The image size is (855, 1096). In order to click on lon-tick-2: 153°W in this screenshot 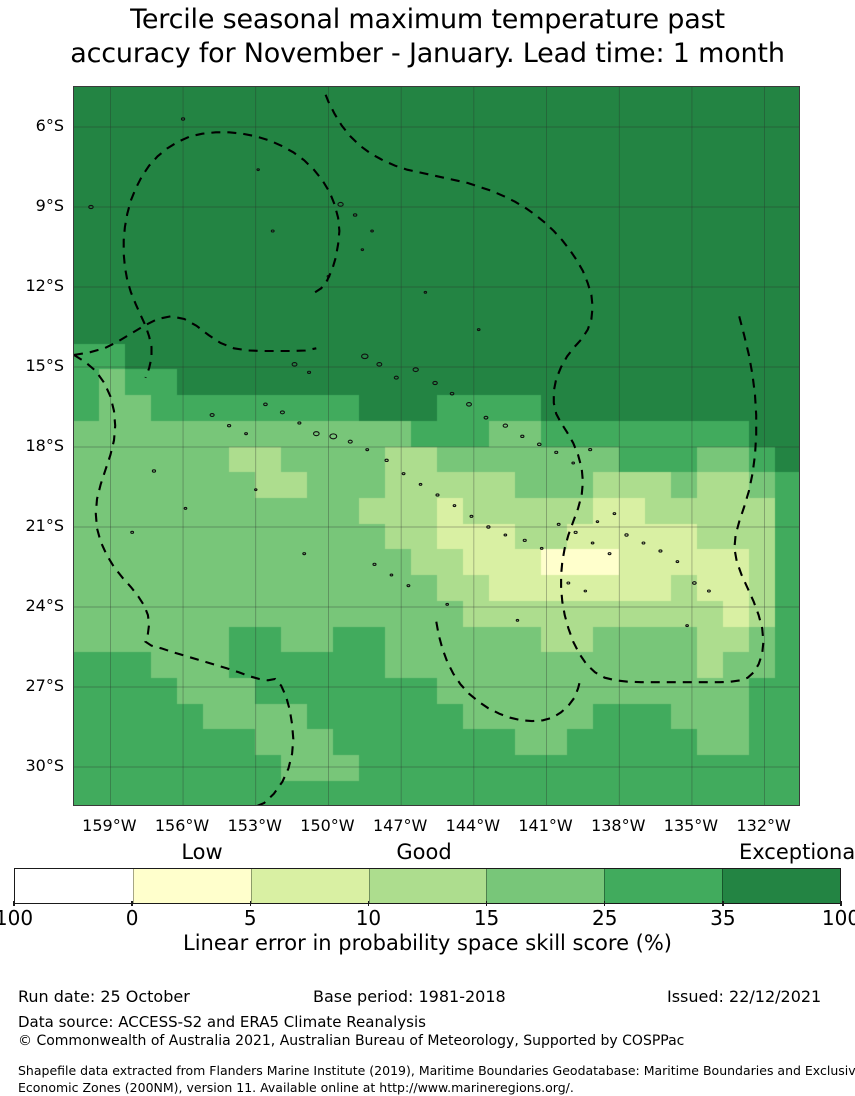, I will do `click(254, 825)`.